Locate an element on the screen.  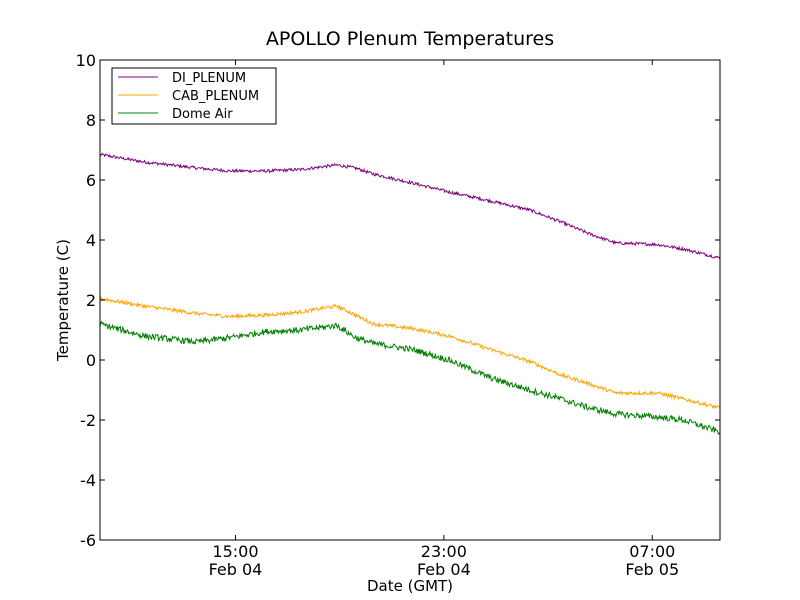
chart-title: APOLLO Plenum Temperatures is located at coordinates (410, 39).